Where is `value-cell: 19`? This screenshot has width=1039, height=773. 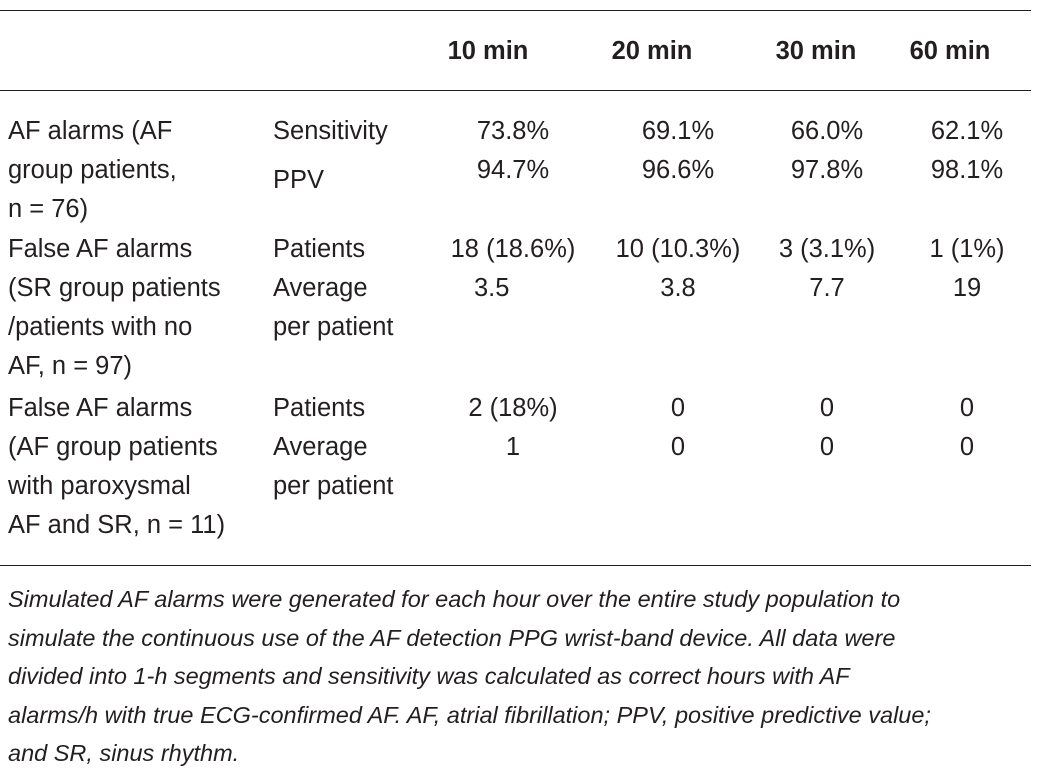
value-cell: 19 is located at coordinates (967, 288).